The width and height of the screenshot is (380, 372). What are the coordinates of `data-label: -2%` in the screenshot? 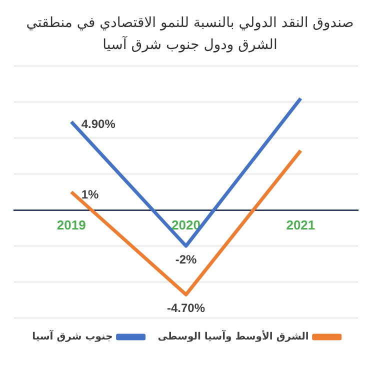 It's located at (186, 259).